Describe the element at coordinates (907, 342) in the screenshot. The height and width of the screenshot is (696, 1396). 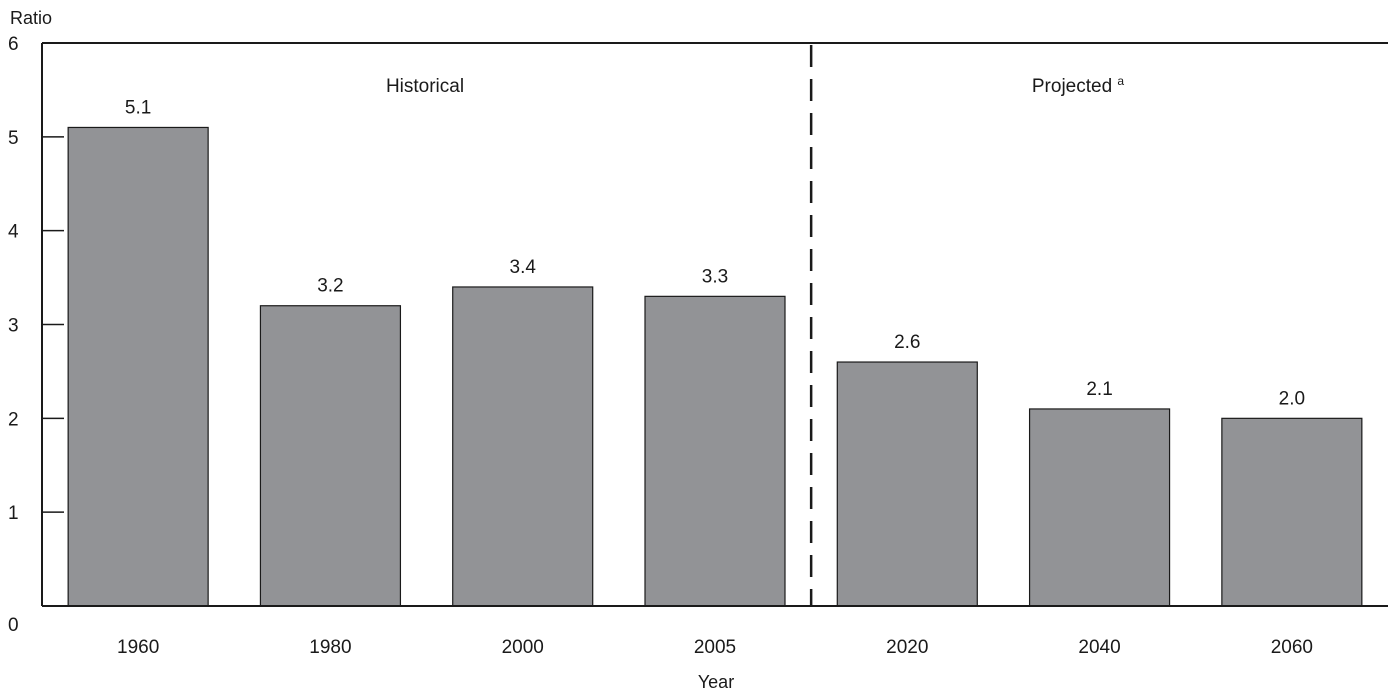
I see `bar-value-label: 2.6` at that location.